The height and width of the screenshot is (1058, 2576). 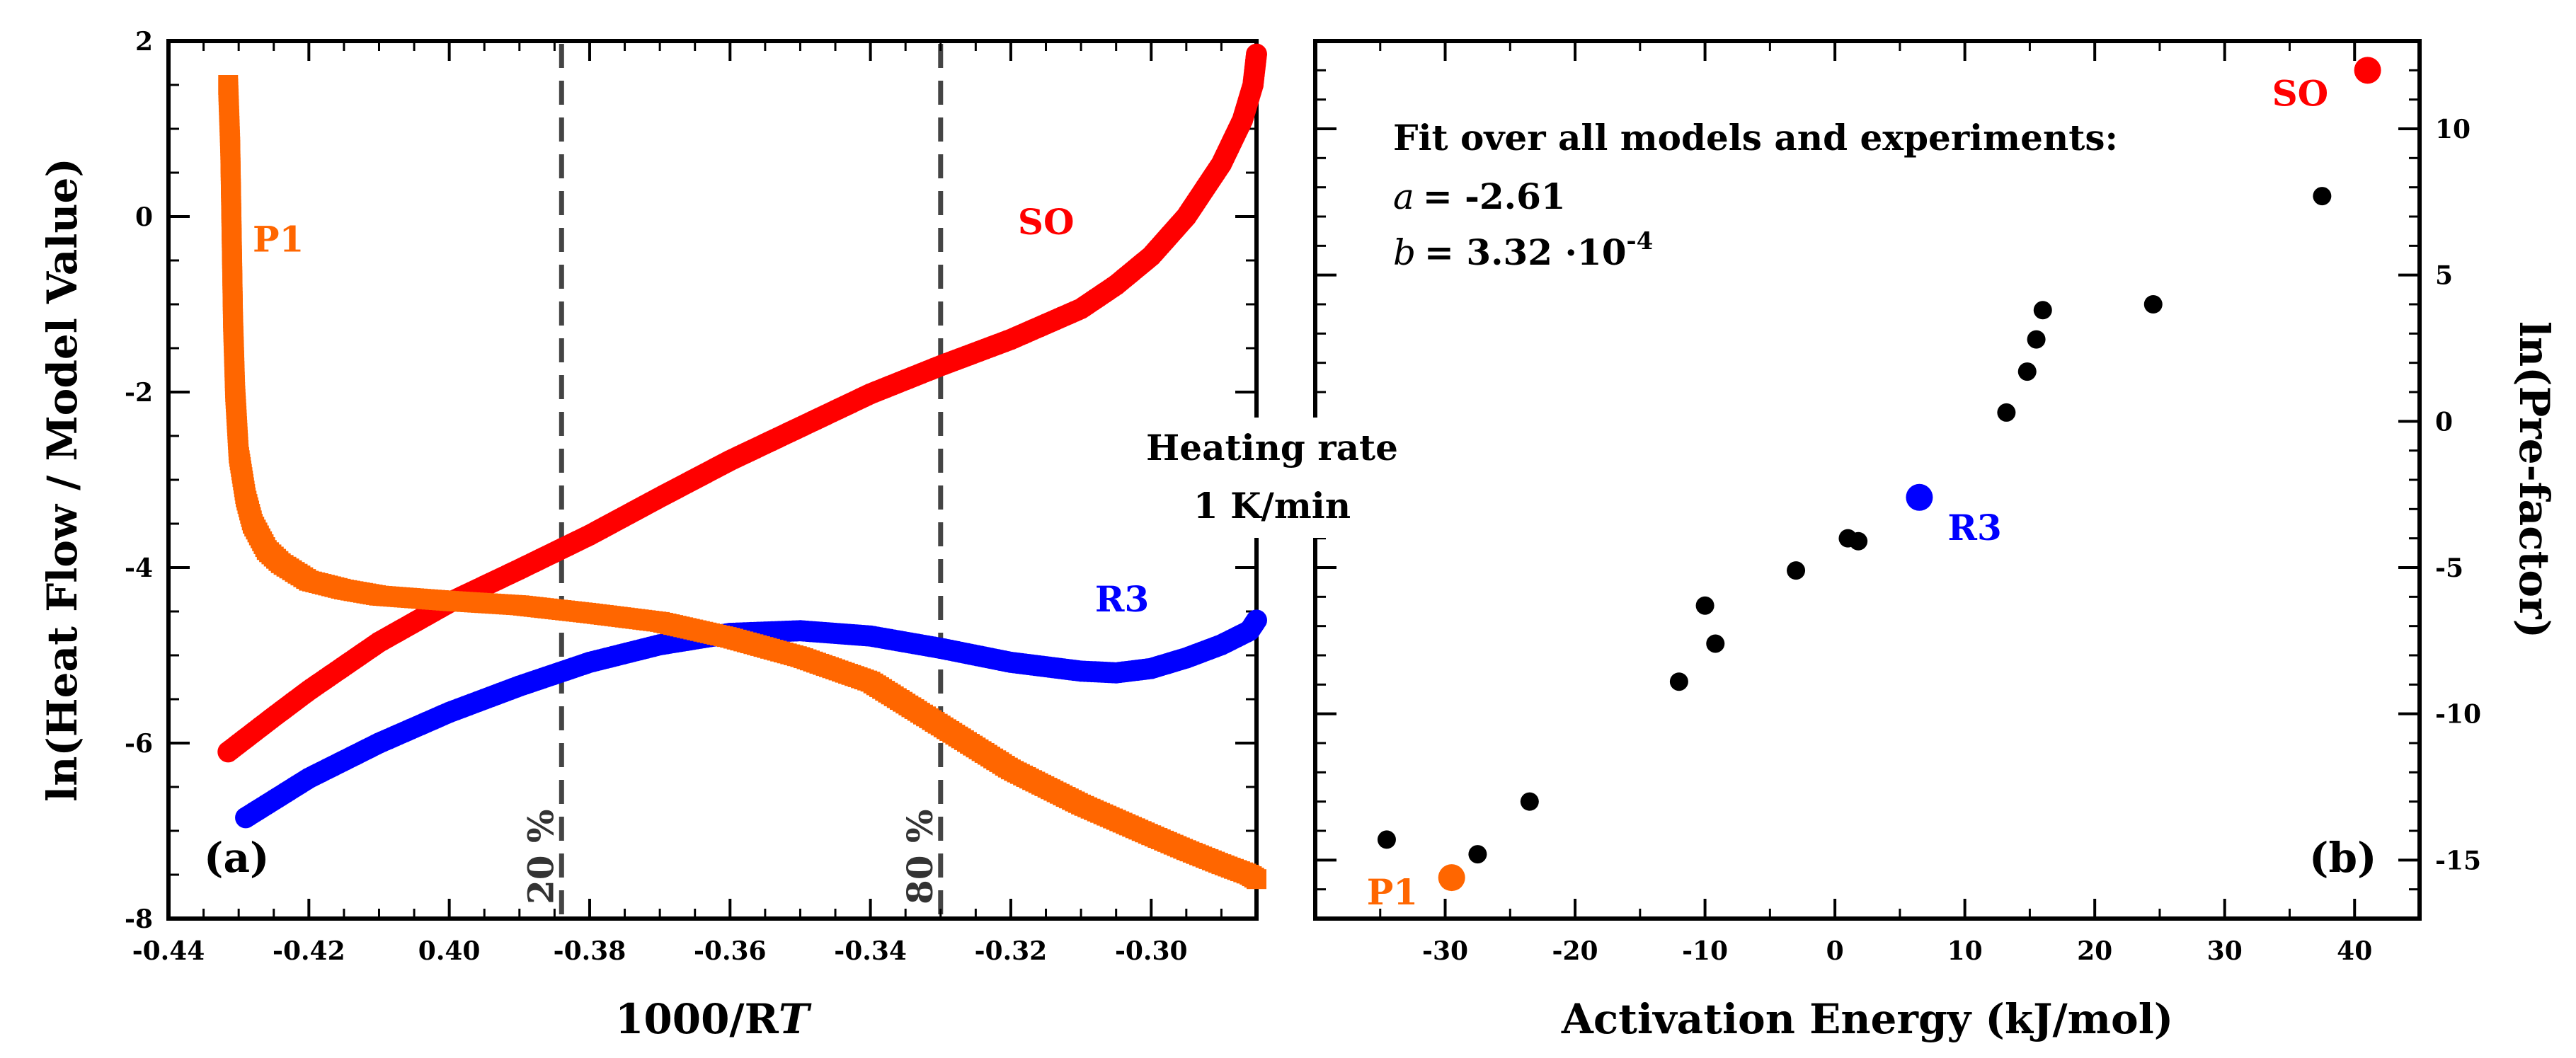 I want to click on panel-a-label: (a), so click(x=236, y=858).